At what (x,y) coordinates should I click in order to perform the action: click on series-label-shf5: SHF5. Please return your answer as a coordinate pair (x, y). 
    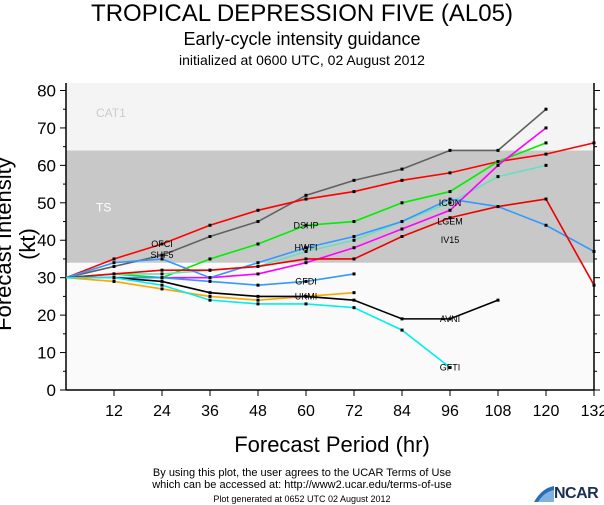
    Looking at the image, I should click on (161, 255).